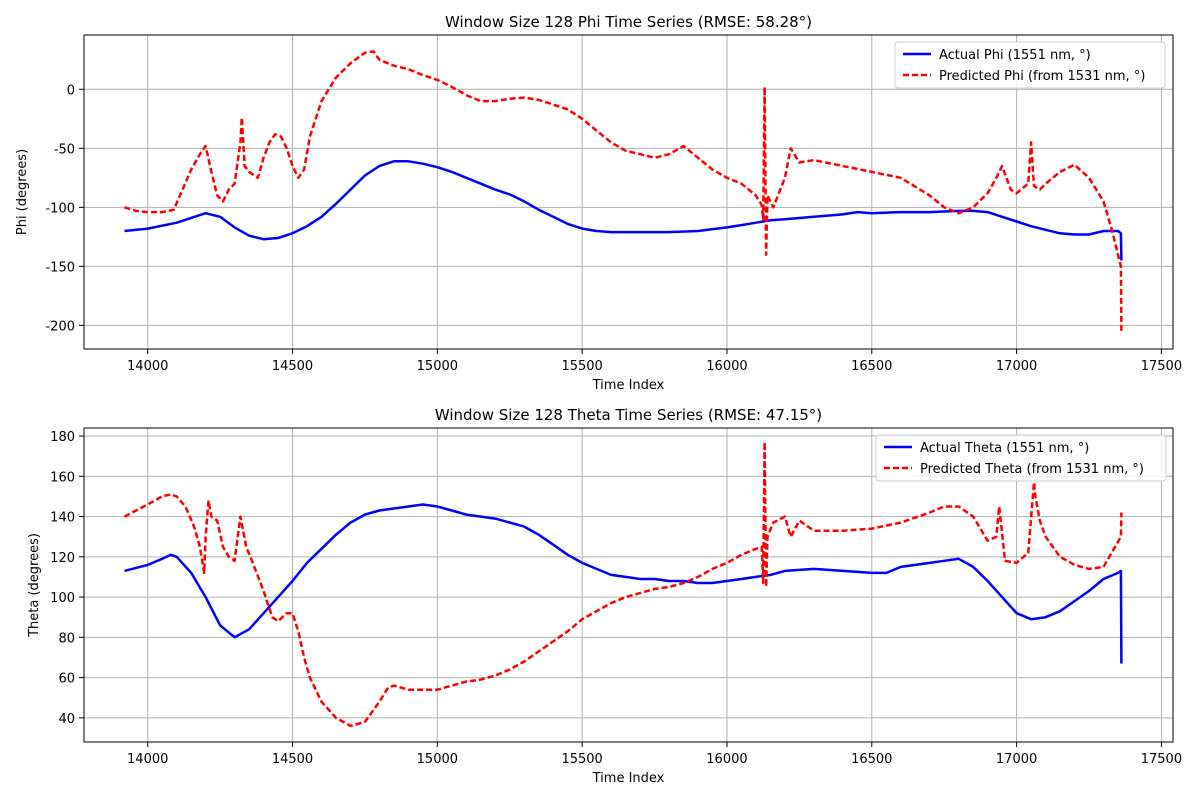 The height and width of the screenshot is (800, 1200). I want to click on y-tick-label: 0, so click(71, 90).